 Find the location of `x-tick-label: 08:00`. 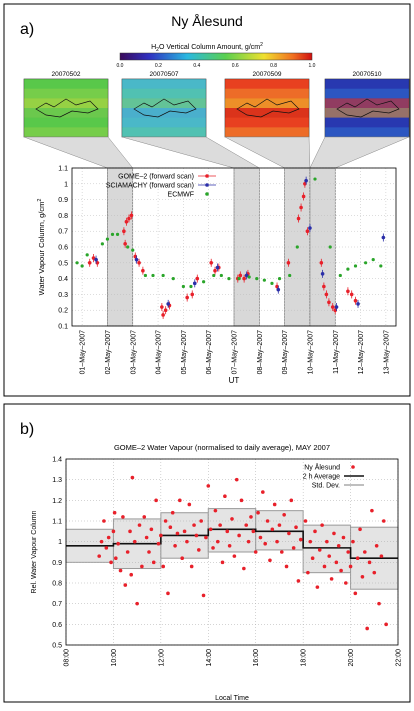

x-tick-label: 08:00 is located at coordinates (67, 658).